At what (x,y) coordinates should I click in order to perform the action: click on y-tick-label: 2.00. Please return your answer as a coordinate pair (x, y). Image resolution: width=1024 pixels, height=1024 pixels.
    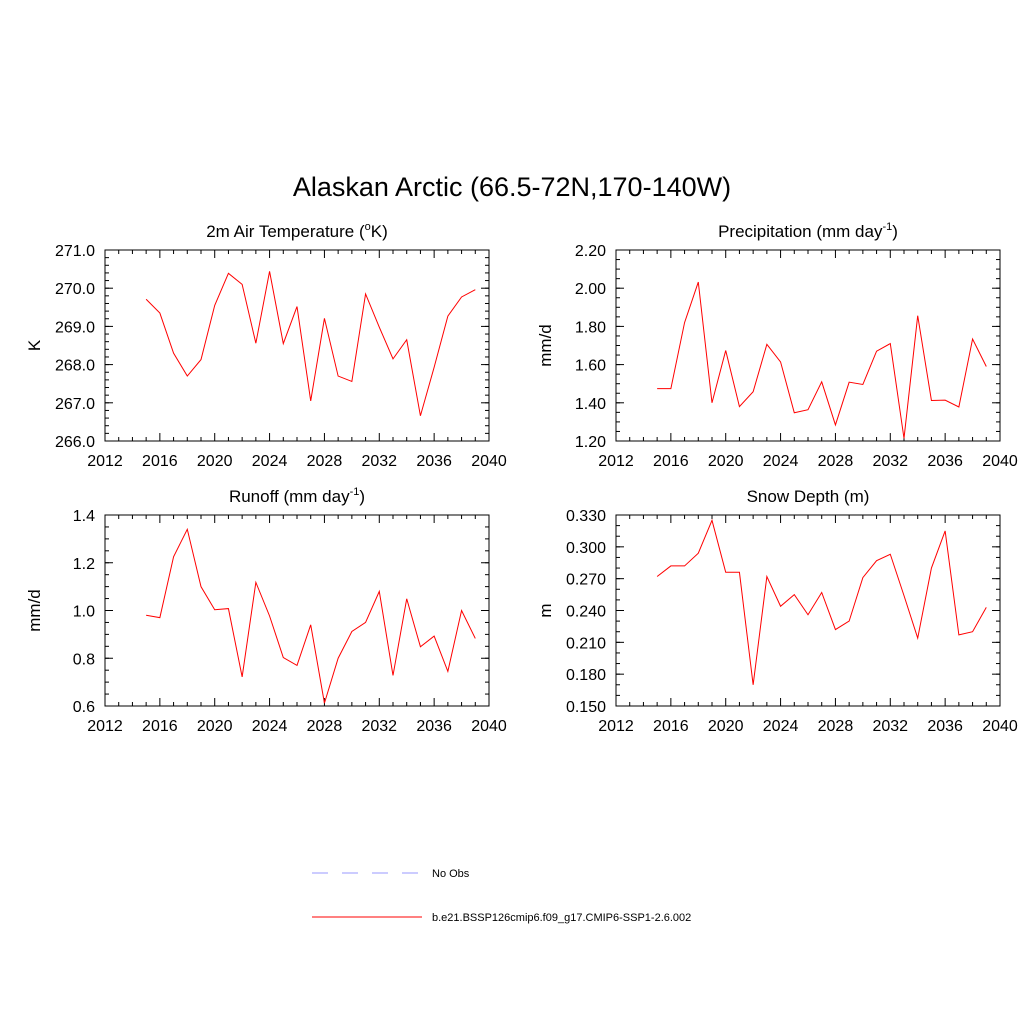
    Looking at the image, I should click on (590, 289).